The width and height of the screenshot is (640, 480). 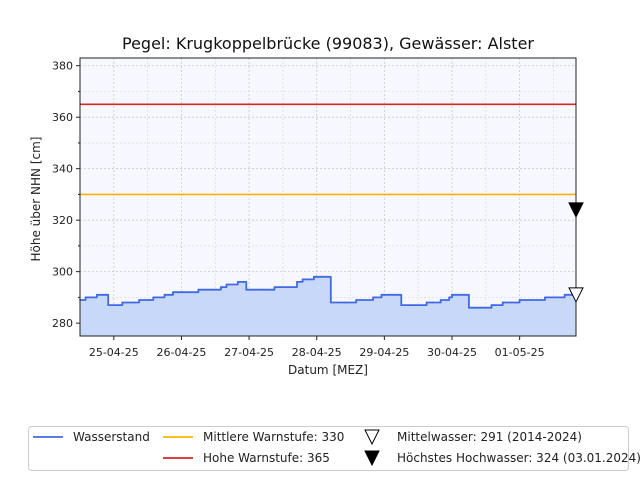 I want to click on y-tick-label: 380, so click(x=62, y=66).